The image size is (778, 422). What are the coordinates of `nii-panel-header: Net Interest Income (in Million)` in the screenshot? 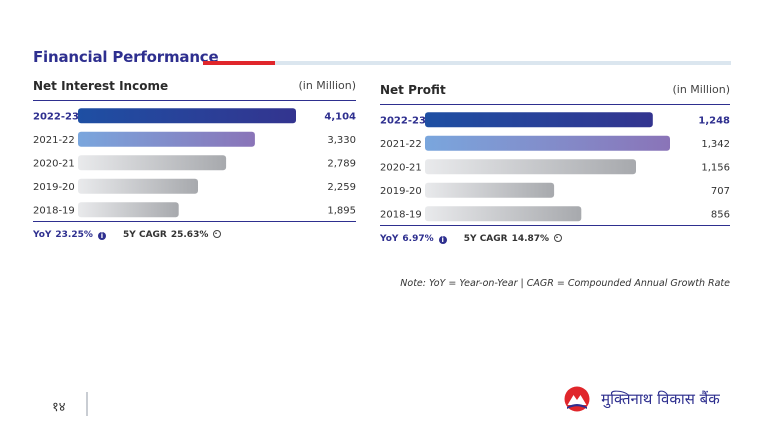 It's located at (194, 89).